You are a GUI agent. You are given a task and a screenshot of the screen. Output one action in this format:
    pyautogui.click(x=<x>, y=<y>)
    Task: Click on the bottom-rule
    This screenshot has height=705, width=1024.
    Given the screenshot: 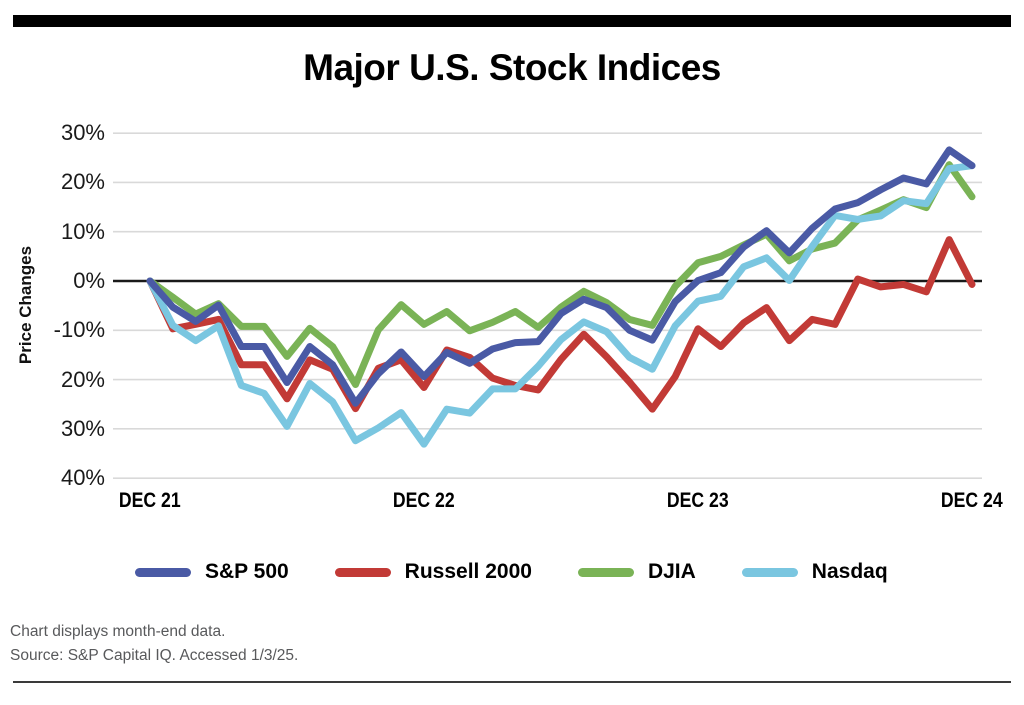 What is the action you would take?
    pyautogui.click(x=512, y=682)
    